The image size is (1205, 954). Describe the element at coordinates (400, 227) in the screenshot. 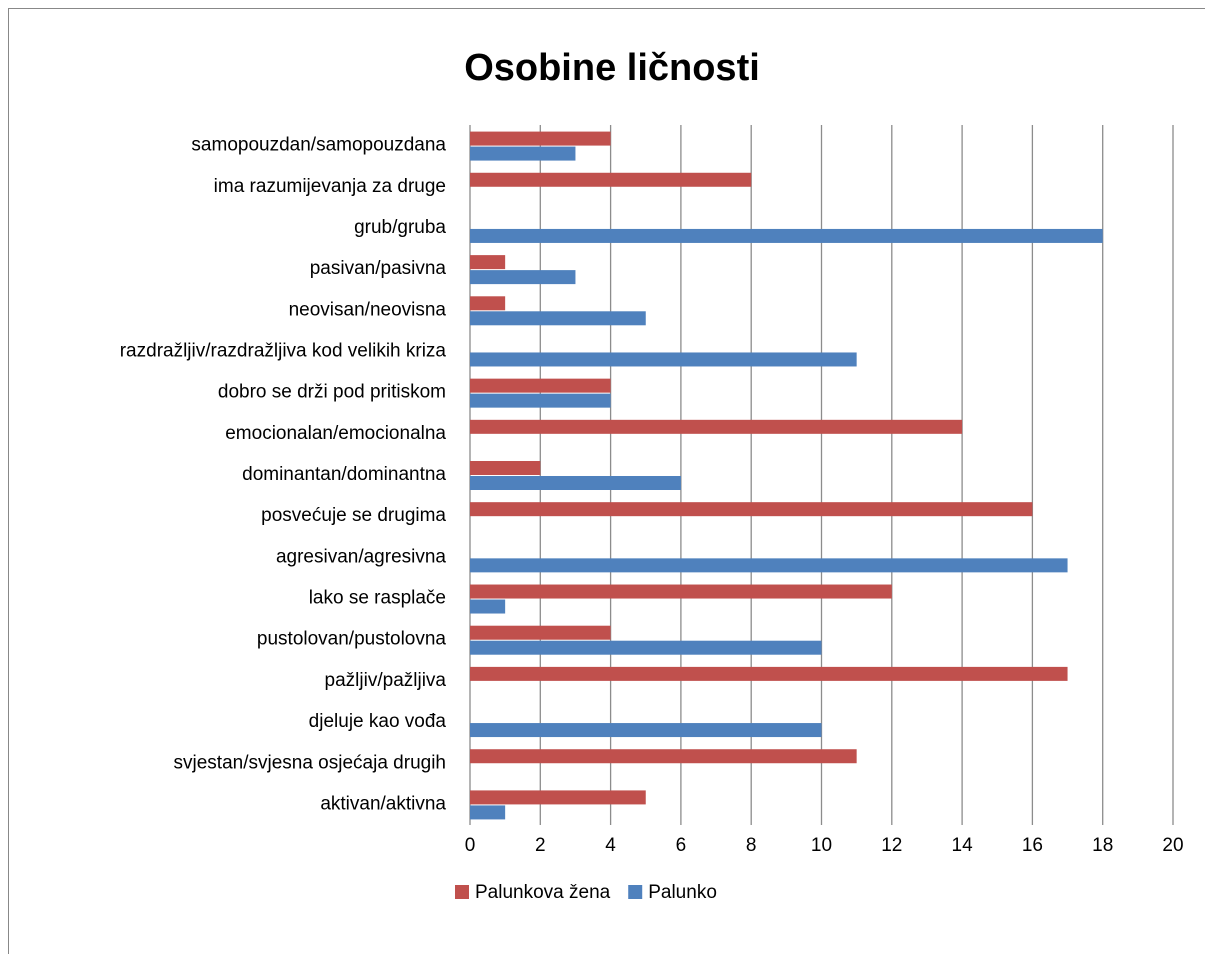

I see `y-tick-label: grub/gruba` at that location.